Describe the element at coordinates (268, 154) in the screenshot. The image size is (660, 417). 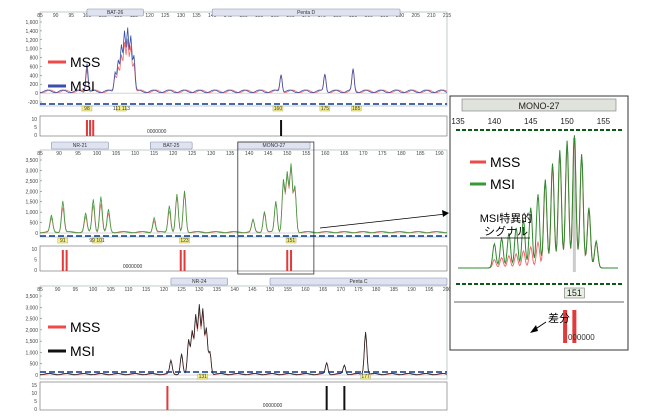
I see `x-tick-label: 145` at that location.